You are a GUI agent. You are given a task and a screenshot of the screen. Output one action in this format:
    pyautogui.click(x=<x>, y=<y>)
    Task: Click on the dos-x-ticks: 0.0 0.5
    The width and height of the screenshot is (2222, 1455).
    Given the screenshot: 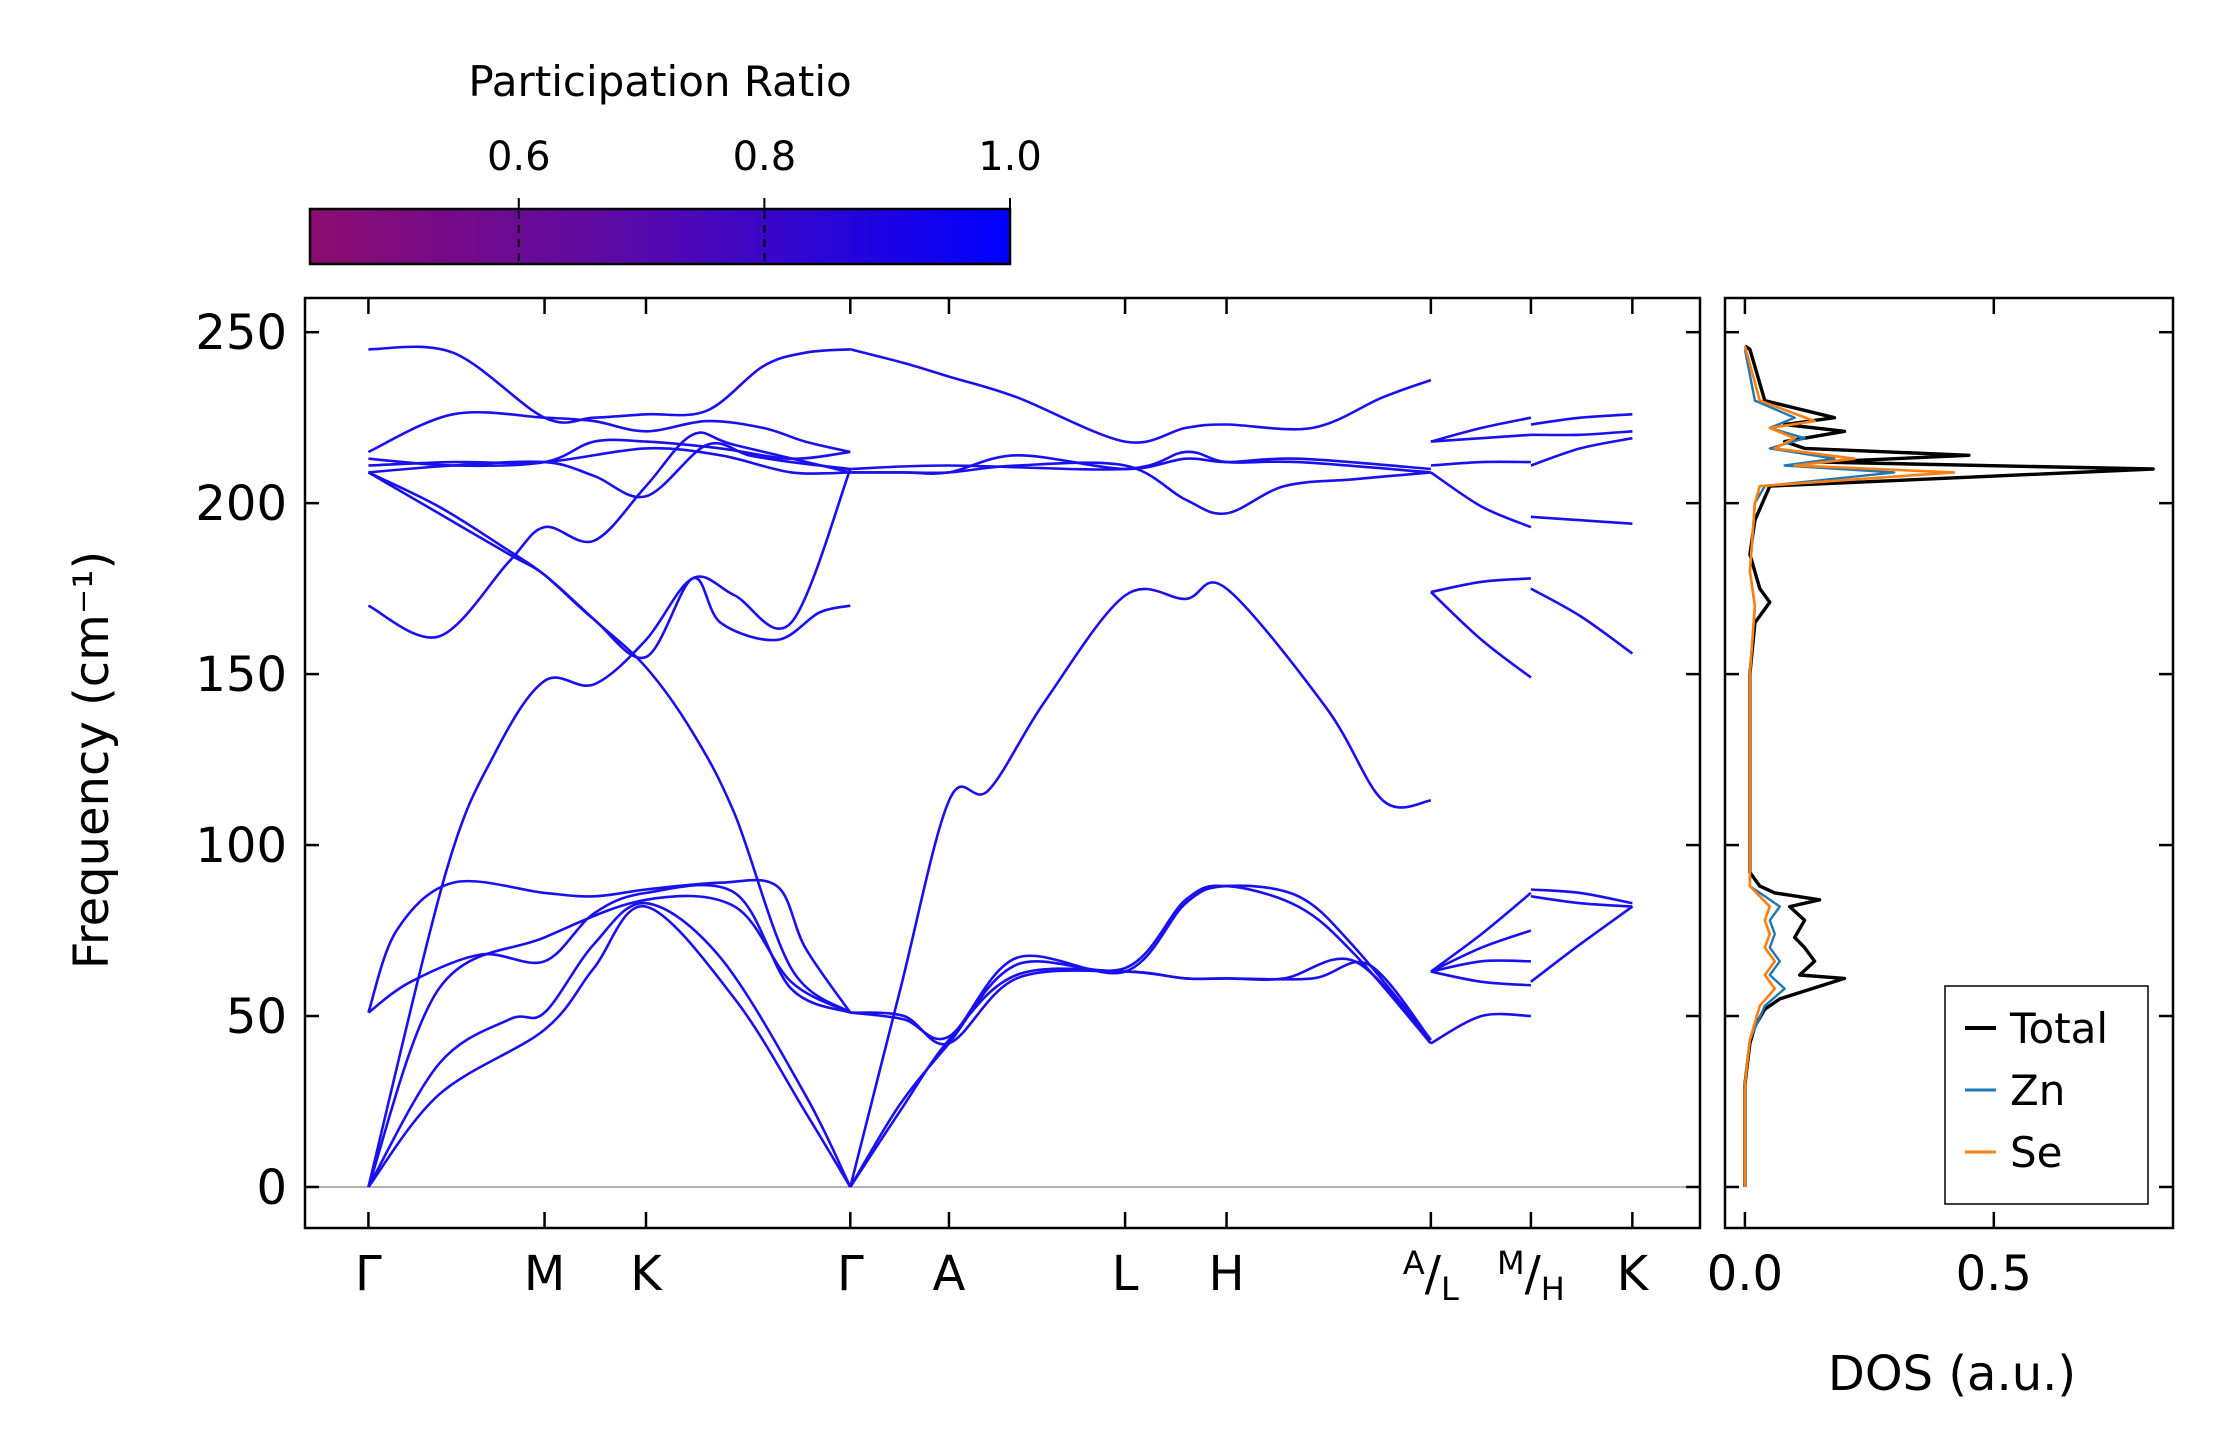 What is the action you would take?
    pyautogui.click(x=1869, y=800)
    